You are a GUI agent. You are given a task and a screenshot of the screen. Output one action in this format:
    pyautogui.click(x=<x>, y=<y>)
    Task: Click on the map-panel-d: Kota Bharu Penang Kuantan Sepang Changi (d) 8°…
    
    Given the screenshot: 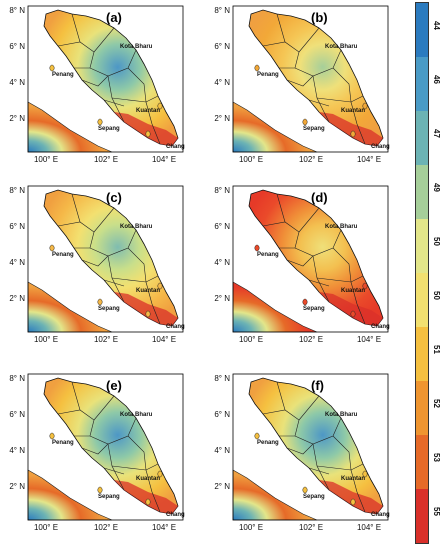 What is the action you would take?
    pyautogui.click(x=297, y=266)
    